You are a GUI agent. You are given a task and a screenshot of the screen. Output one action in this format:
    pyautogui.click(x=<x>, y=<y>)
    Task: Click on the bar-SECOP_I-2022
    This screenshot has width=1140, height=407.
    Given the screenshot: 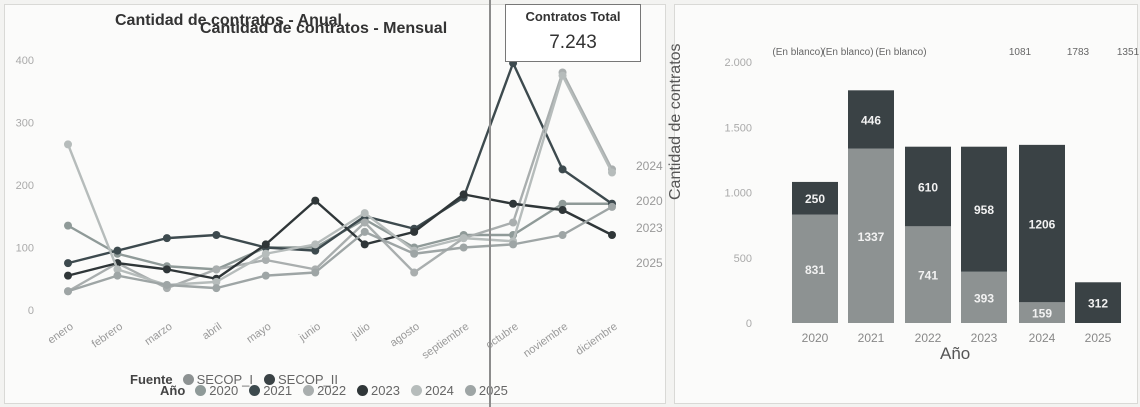 What is the action you would take?
    pyautogui.click(x=928, y=274)
    